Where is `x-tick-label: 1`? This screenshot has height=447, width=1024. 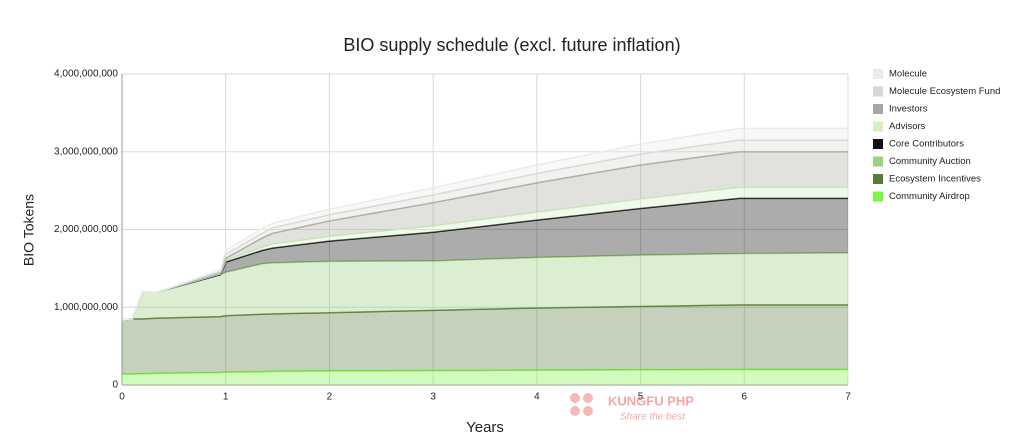
x-tick-label: 1 is located at coordinates (226, 397).